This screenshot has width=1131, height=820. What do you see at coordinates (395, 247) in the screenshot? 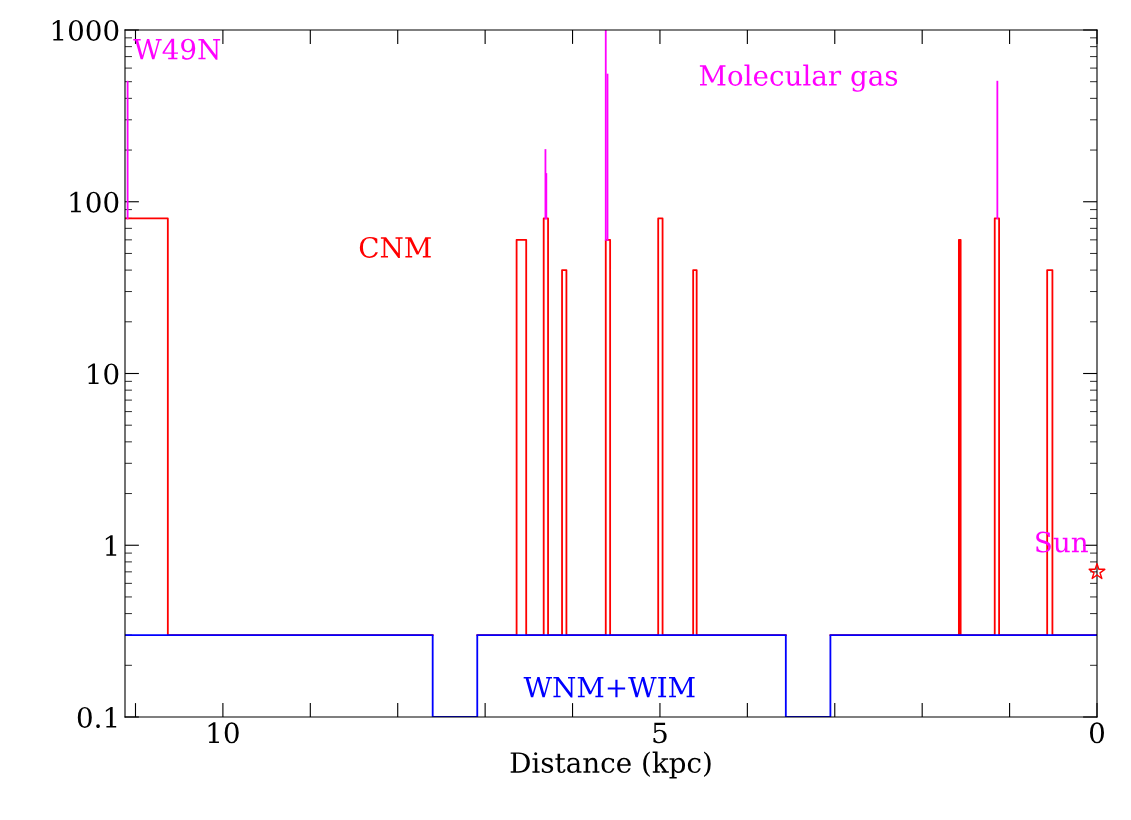
I see `text: CNM` at bounding box center [395, 247].